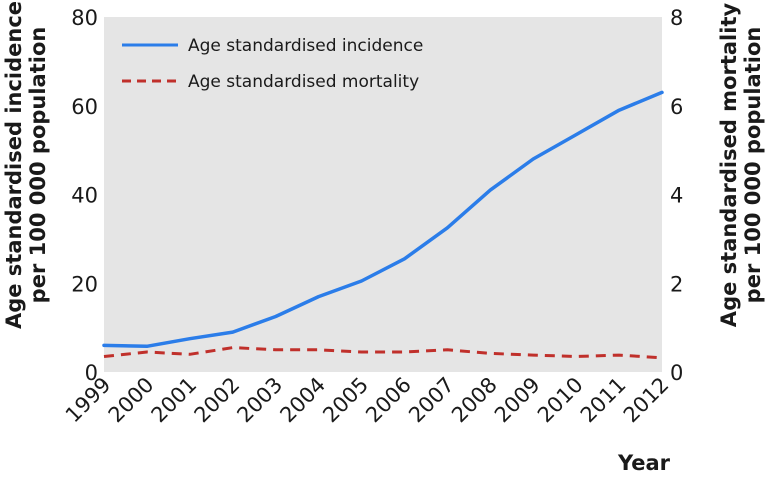  What do you see at coordinates (644, 463) in the screenshot?
I see `x-axis-title: Year` at bounding box center [644, 463].